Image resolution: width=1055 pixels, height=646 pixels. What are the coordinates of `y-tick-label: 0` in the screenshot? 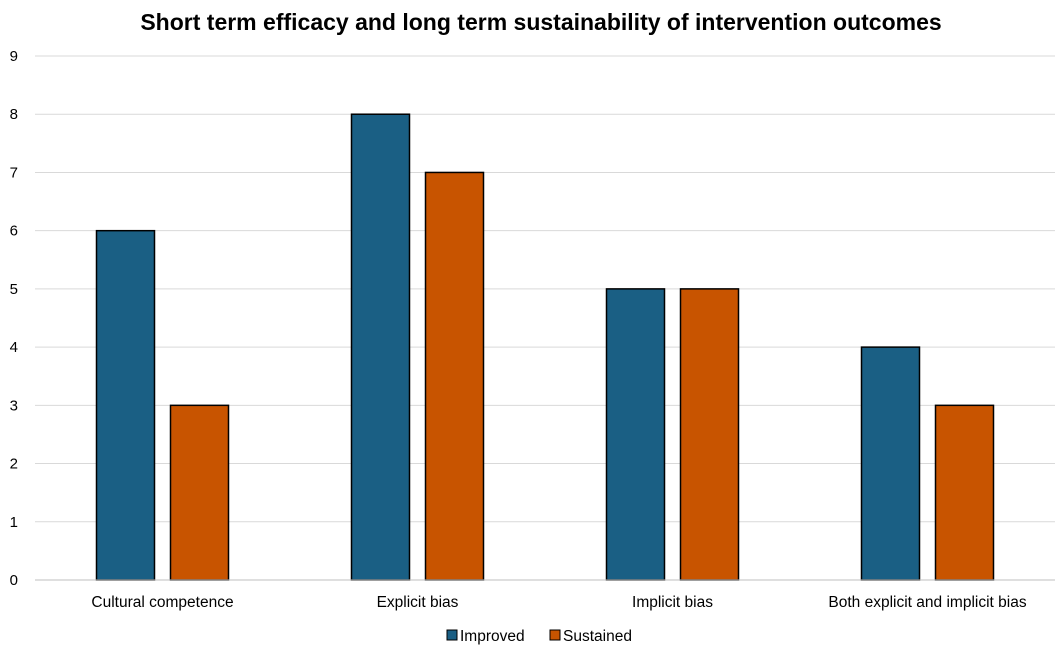 It's located at (14, 580).